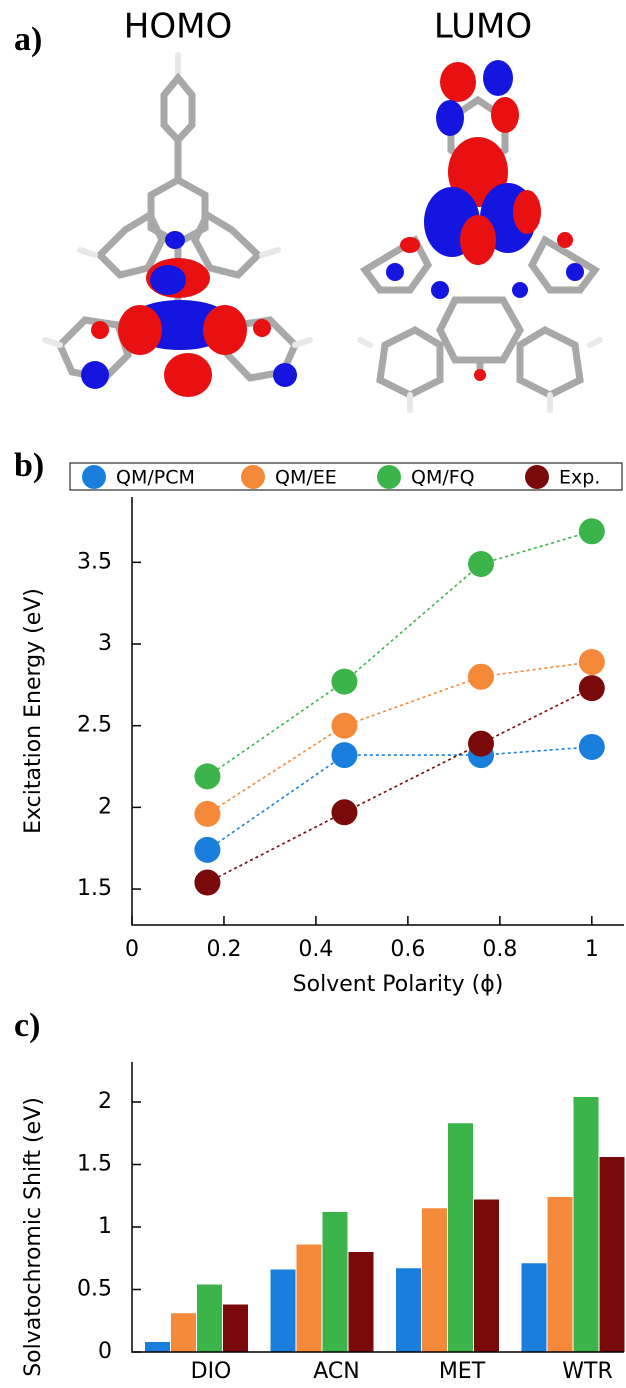 This screenshot has height=1388, width=626. Describe the element at coordinates (407, 949) in the screenshot. I see `x-tick-label: 0.6` at that location.